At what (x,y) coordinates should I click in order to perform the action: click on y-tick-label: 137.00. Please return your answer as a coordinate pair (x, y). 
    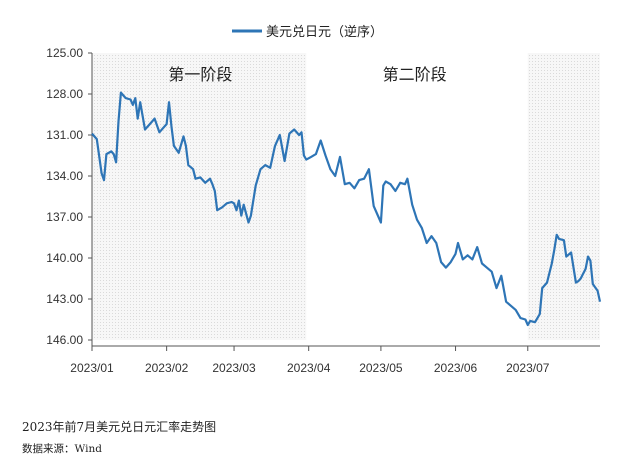
    Looking at the image, I should click on (64, 217).